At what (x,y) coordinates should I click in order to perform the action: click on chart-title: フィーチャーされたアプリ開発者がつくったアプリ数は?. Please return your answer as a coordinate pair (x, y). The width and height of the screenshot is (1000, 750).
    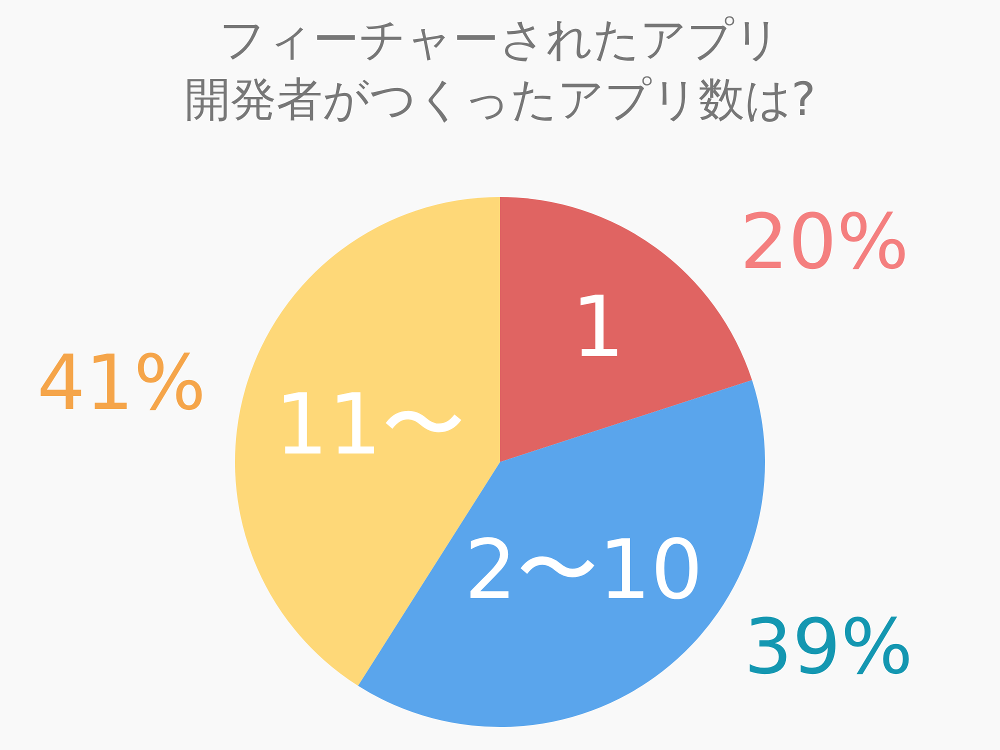
    Looking at the image, I should click on (500, 69).